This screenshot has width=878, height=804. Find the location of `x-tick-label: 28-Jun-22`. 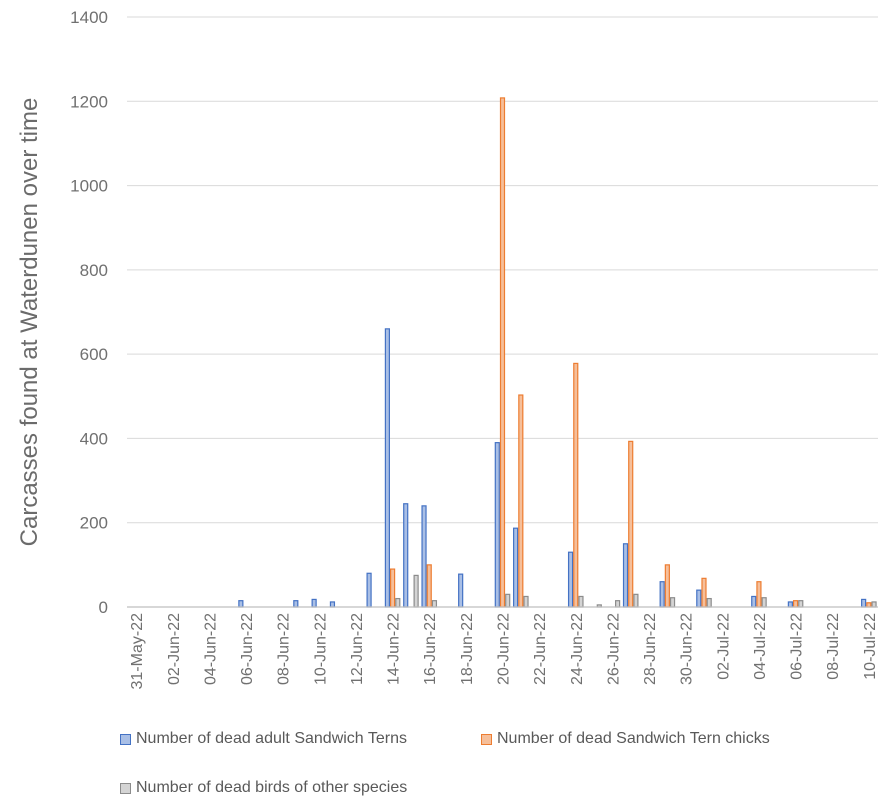

x-tick-label: 28-Jun-22 is located at coordinates (650, 649).